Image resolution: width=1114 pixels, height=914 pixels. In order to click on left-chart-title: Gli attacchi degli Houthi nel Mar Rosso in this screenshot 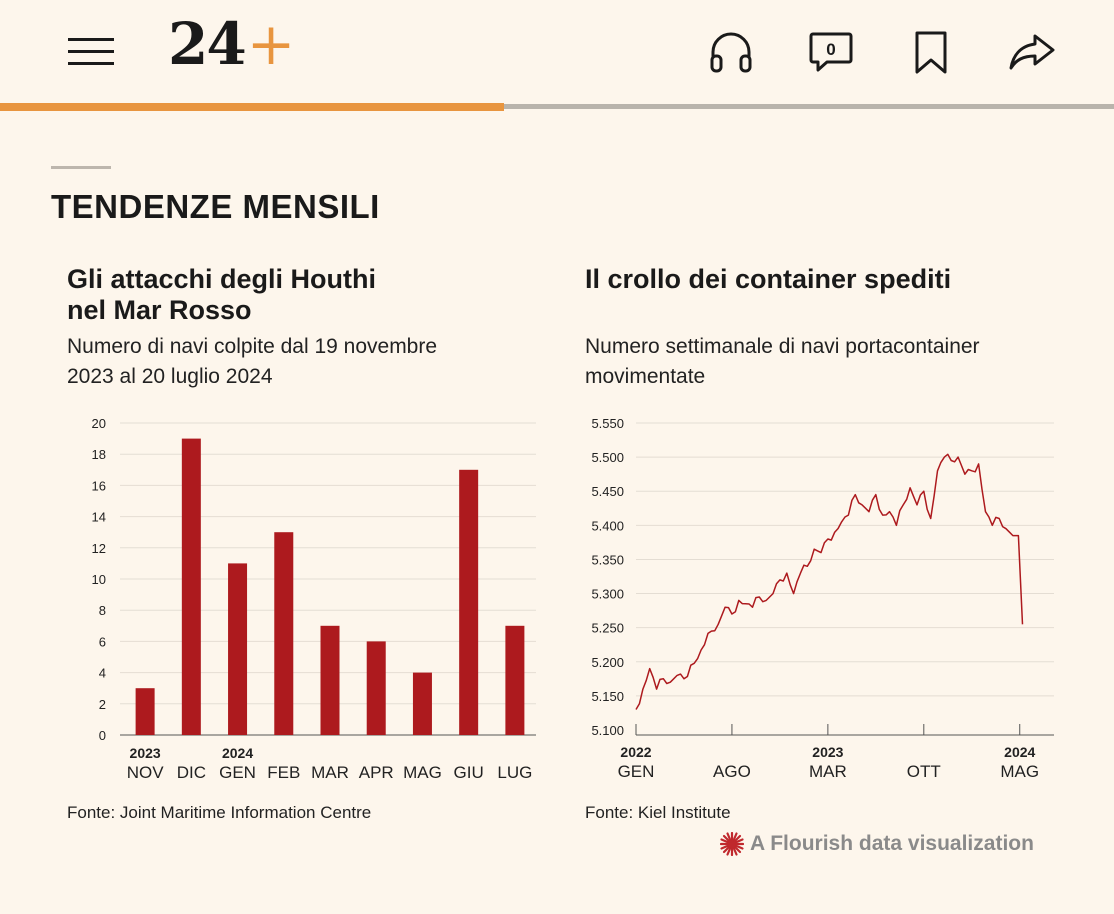, I will do `click(221, 295)`.